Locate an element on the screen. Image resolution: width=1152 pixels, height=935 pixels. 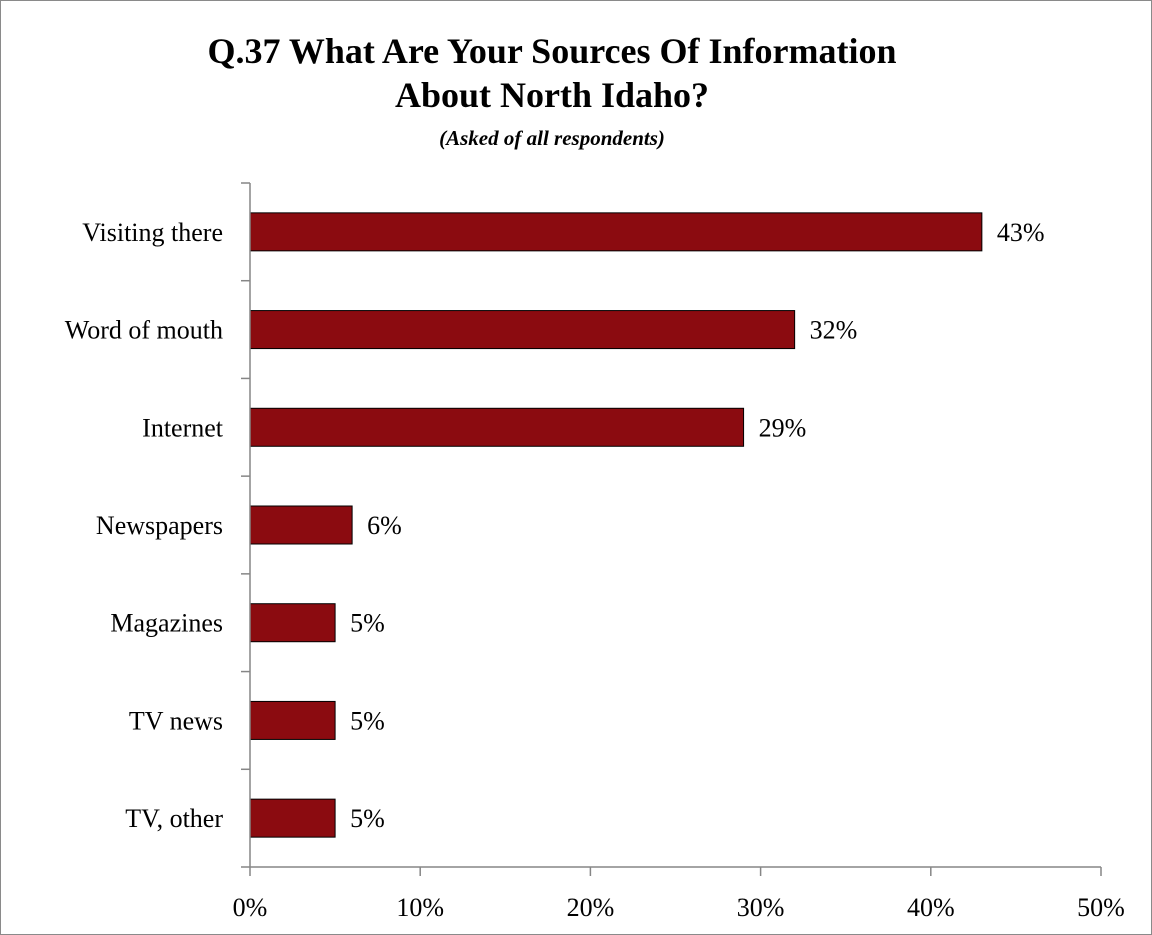
category-label-5: TV news is located at coordinates (176, 720).